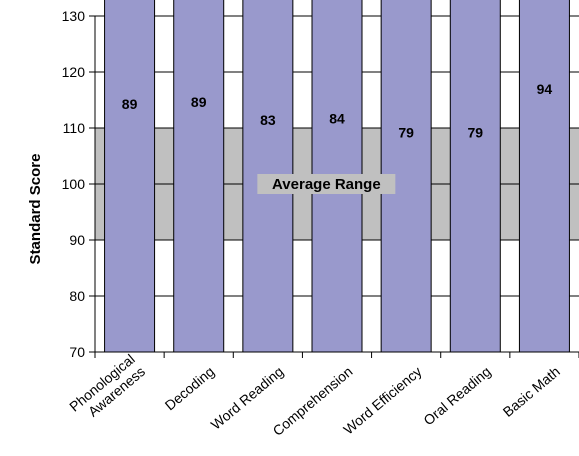  I want to click on average-range-label: Average Range, so click(326, 184).